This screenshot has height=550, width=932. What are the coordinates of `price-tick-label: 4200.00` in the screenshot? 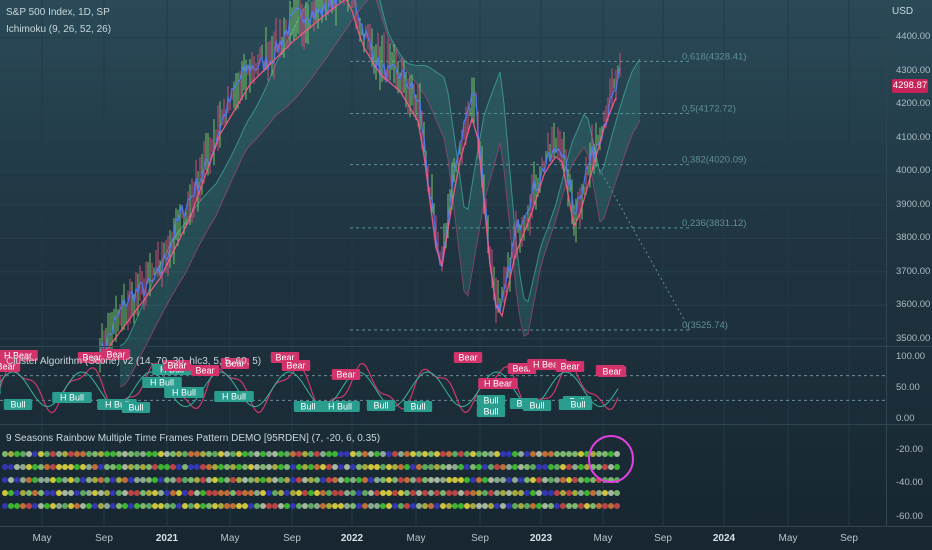 It's located at (913, 104).